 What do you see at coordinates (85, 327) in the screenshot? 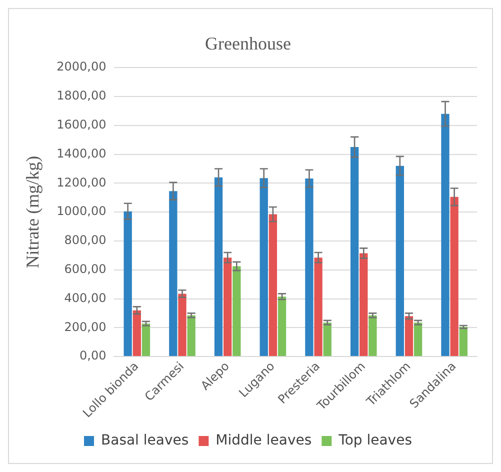
I see `y-tick-label: 200,00` at bounding box center [85, 327].